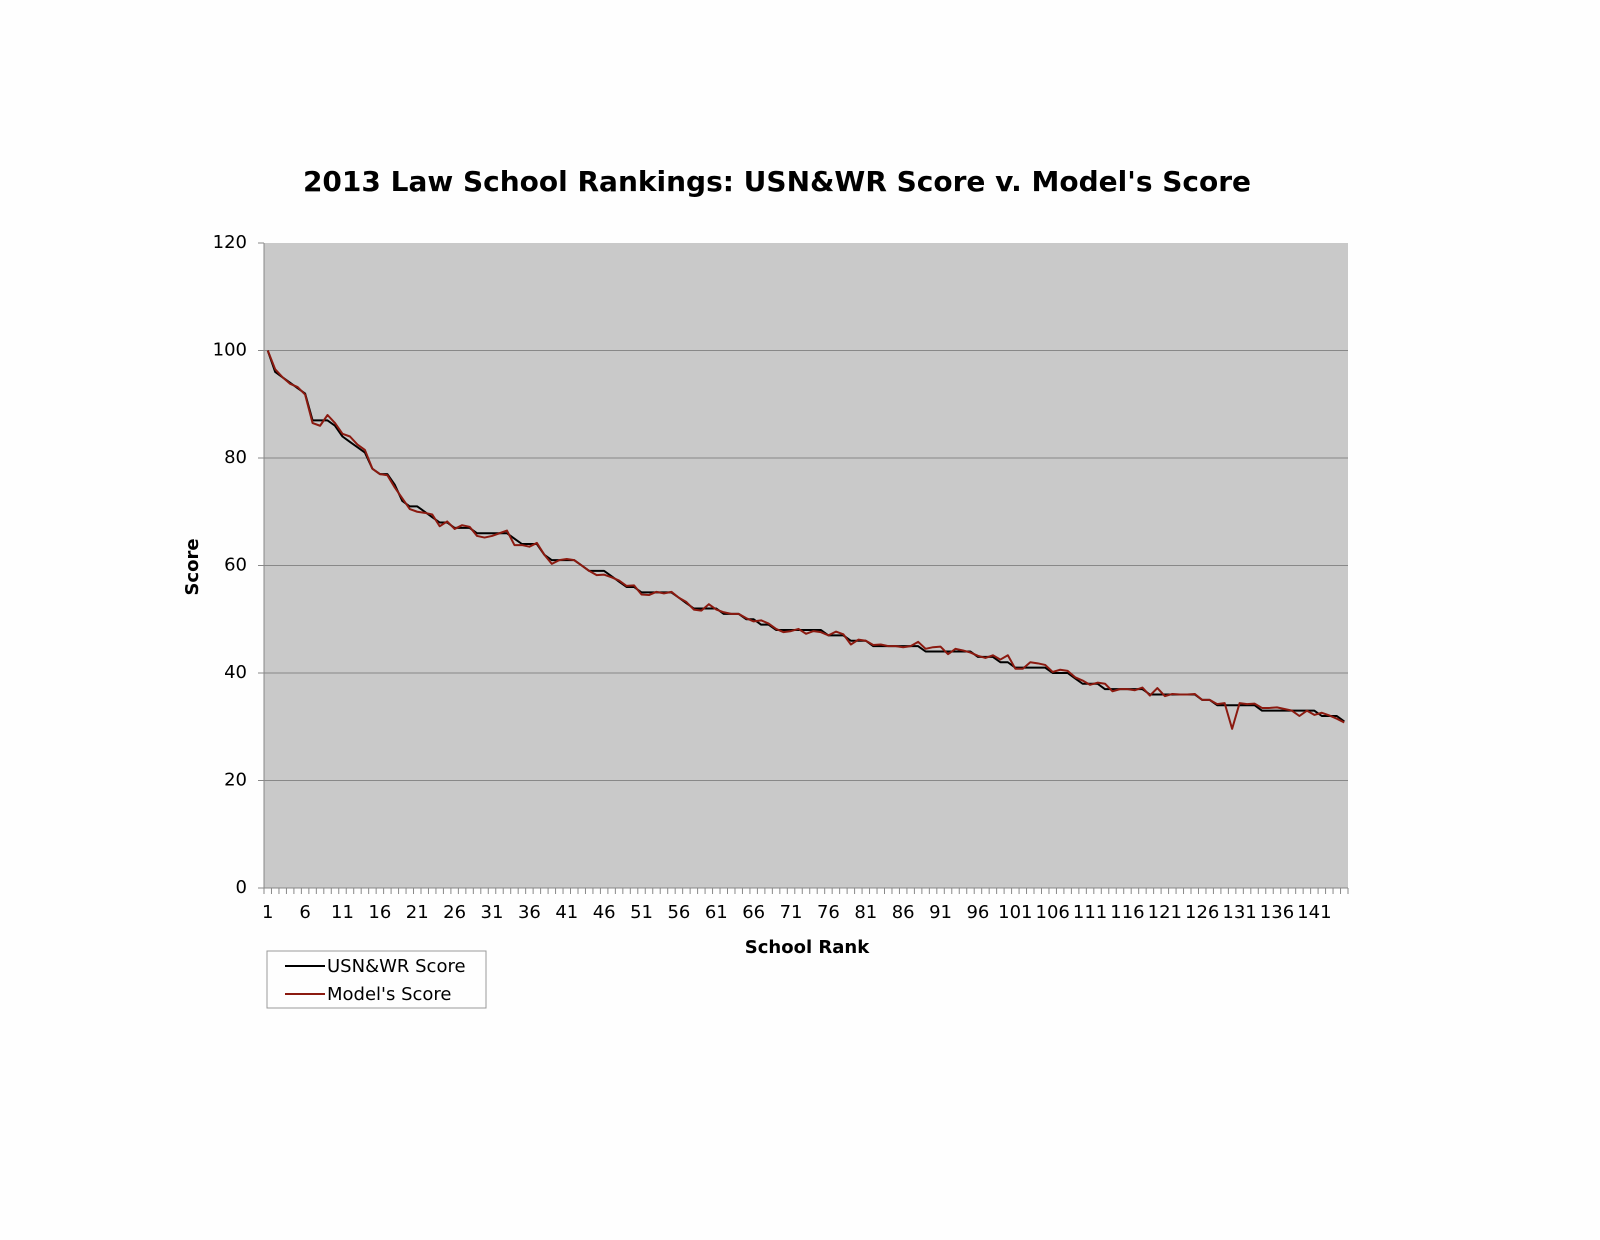  What do you see at coordinates (1015, 912) in the screenshot?
I see `x-tick-label: 101` at bounding box center [1015, 912].